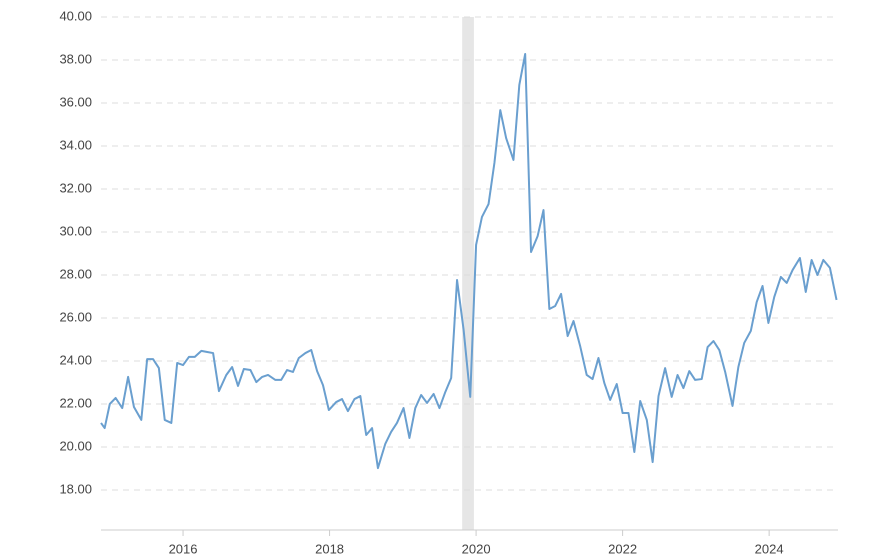 This screenshot has height=560, width=888. What do you see at coordinates (769, 548) in the screenshot?
I see `x-tick-label: 2024` at bounding box center [769, 548].